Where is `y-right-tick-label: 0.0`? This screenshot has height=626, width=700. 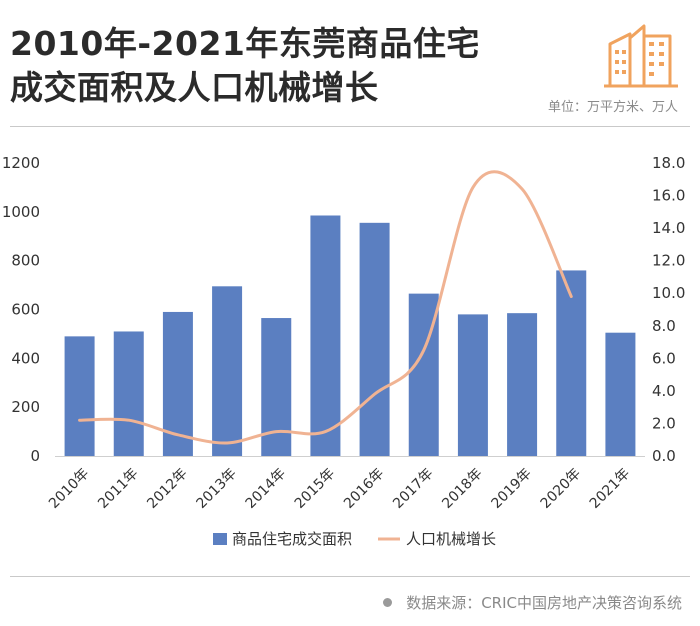 y-right-tick-label: 0.0 is located at coordinates (664, 456).